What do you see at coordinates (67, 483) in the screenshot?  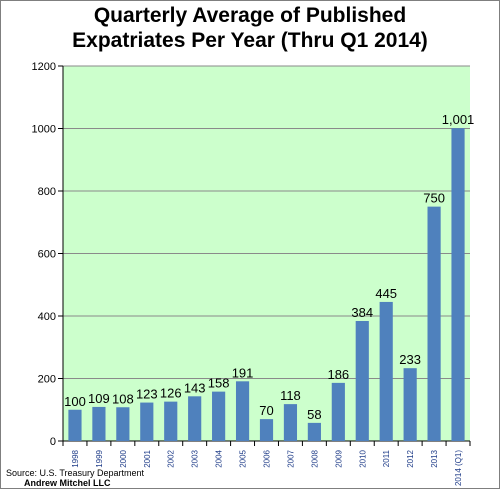 I see `author-credit: Andrew Mitchel LLC` at bounding box center [67, 483].